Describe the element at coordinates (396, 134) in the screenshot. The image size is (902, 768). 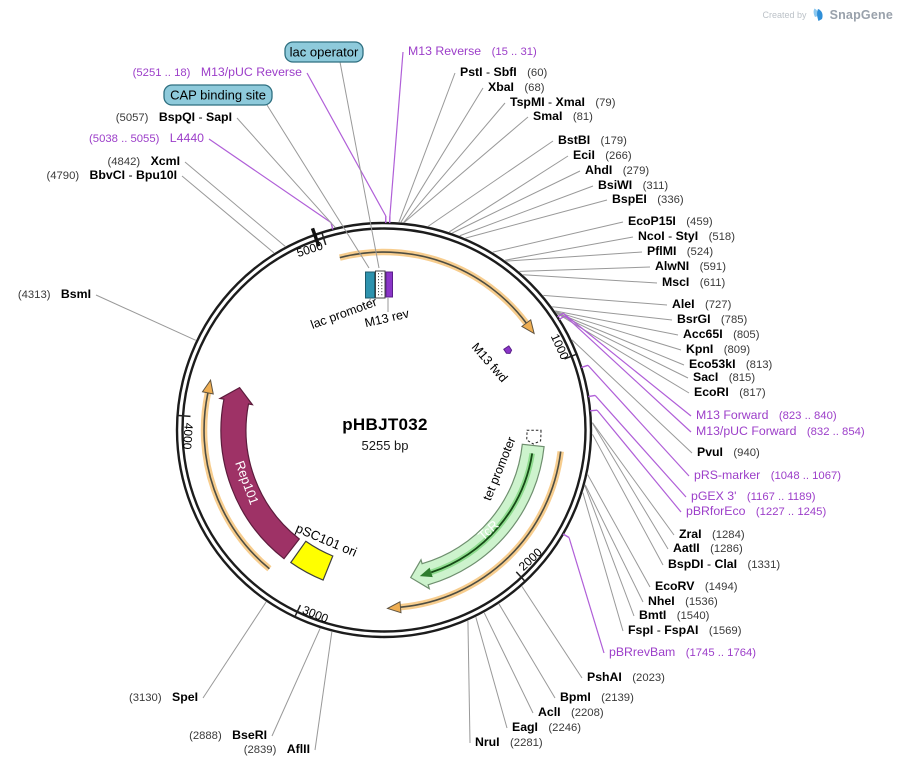
I see `primer-leader-m13-reverse` at that location.